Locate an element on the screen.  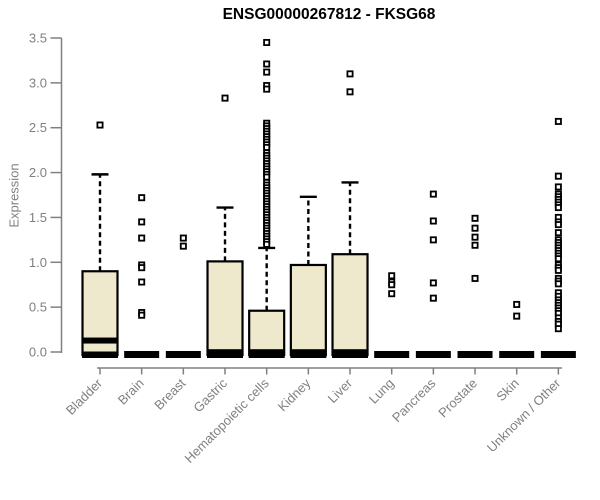
x-category-label: Lung is located at coordinates (381, 391).